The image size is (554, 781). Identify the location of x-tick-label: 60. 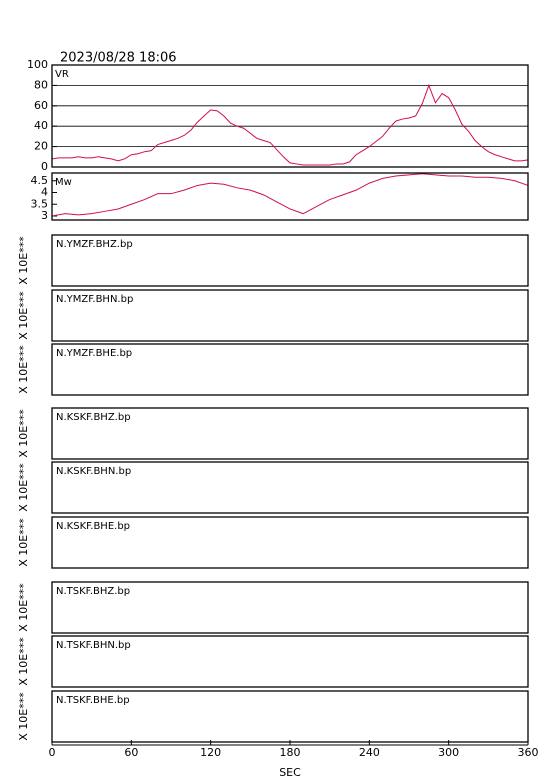
(131, 752).